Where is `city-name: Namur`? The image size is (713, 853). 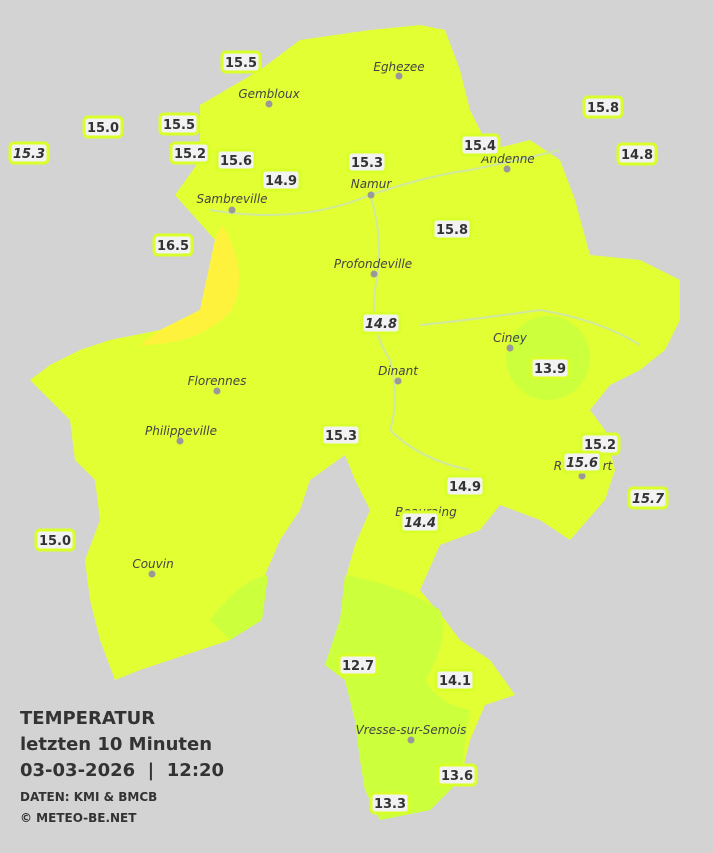
city-name: Namur is located at coordinates (372, 184).